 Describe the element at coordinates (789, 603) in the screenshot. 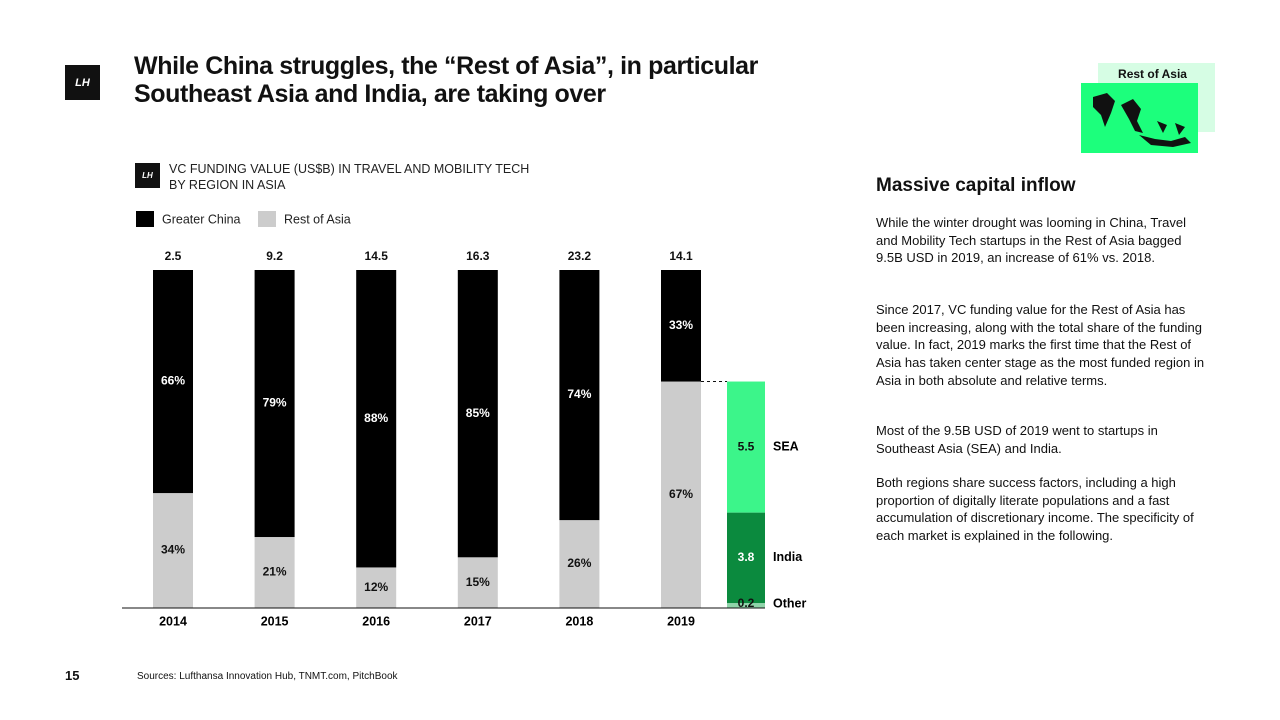

I see `breakdown-label: Other` at that location.